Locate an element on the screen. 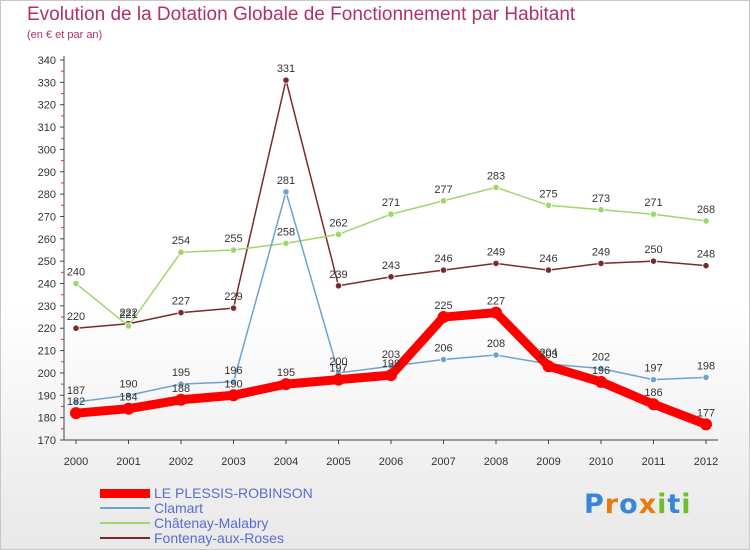 This screenshot has width=750, height=550. data-label: 248 is located at coordinates (706, 255).